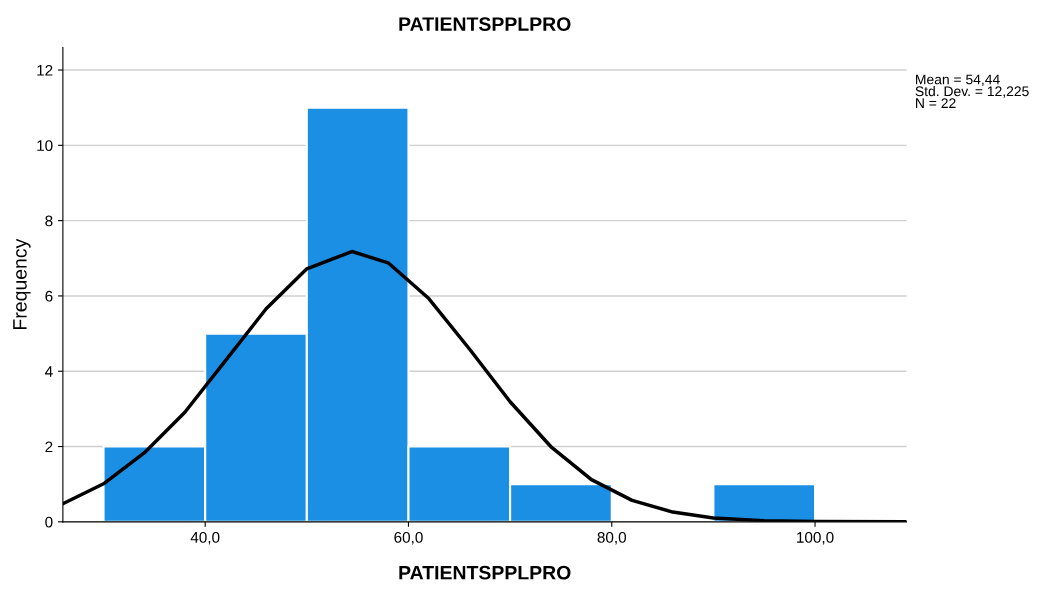 This screenshot has height=593, width=1048. What do you see at coordinates (408, 538) in the screenshot?
I see `x-tick-label: 60,0` at bounding box center [408, 538].